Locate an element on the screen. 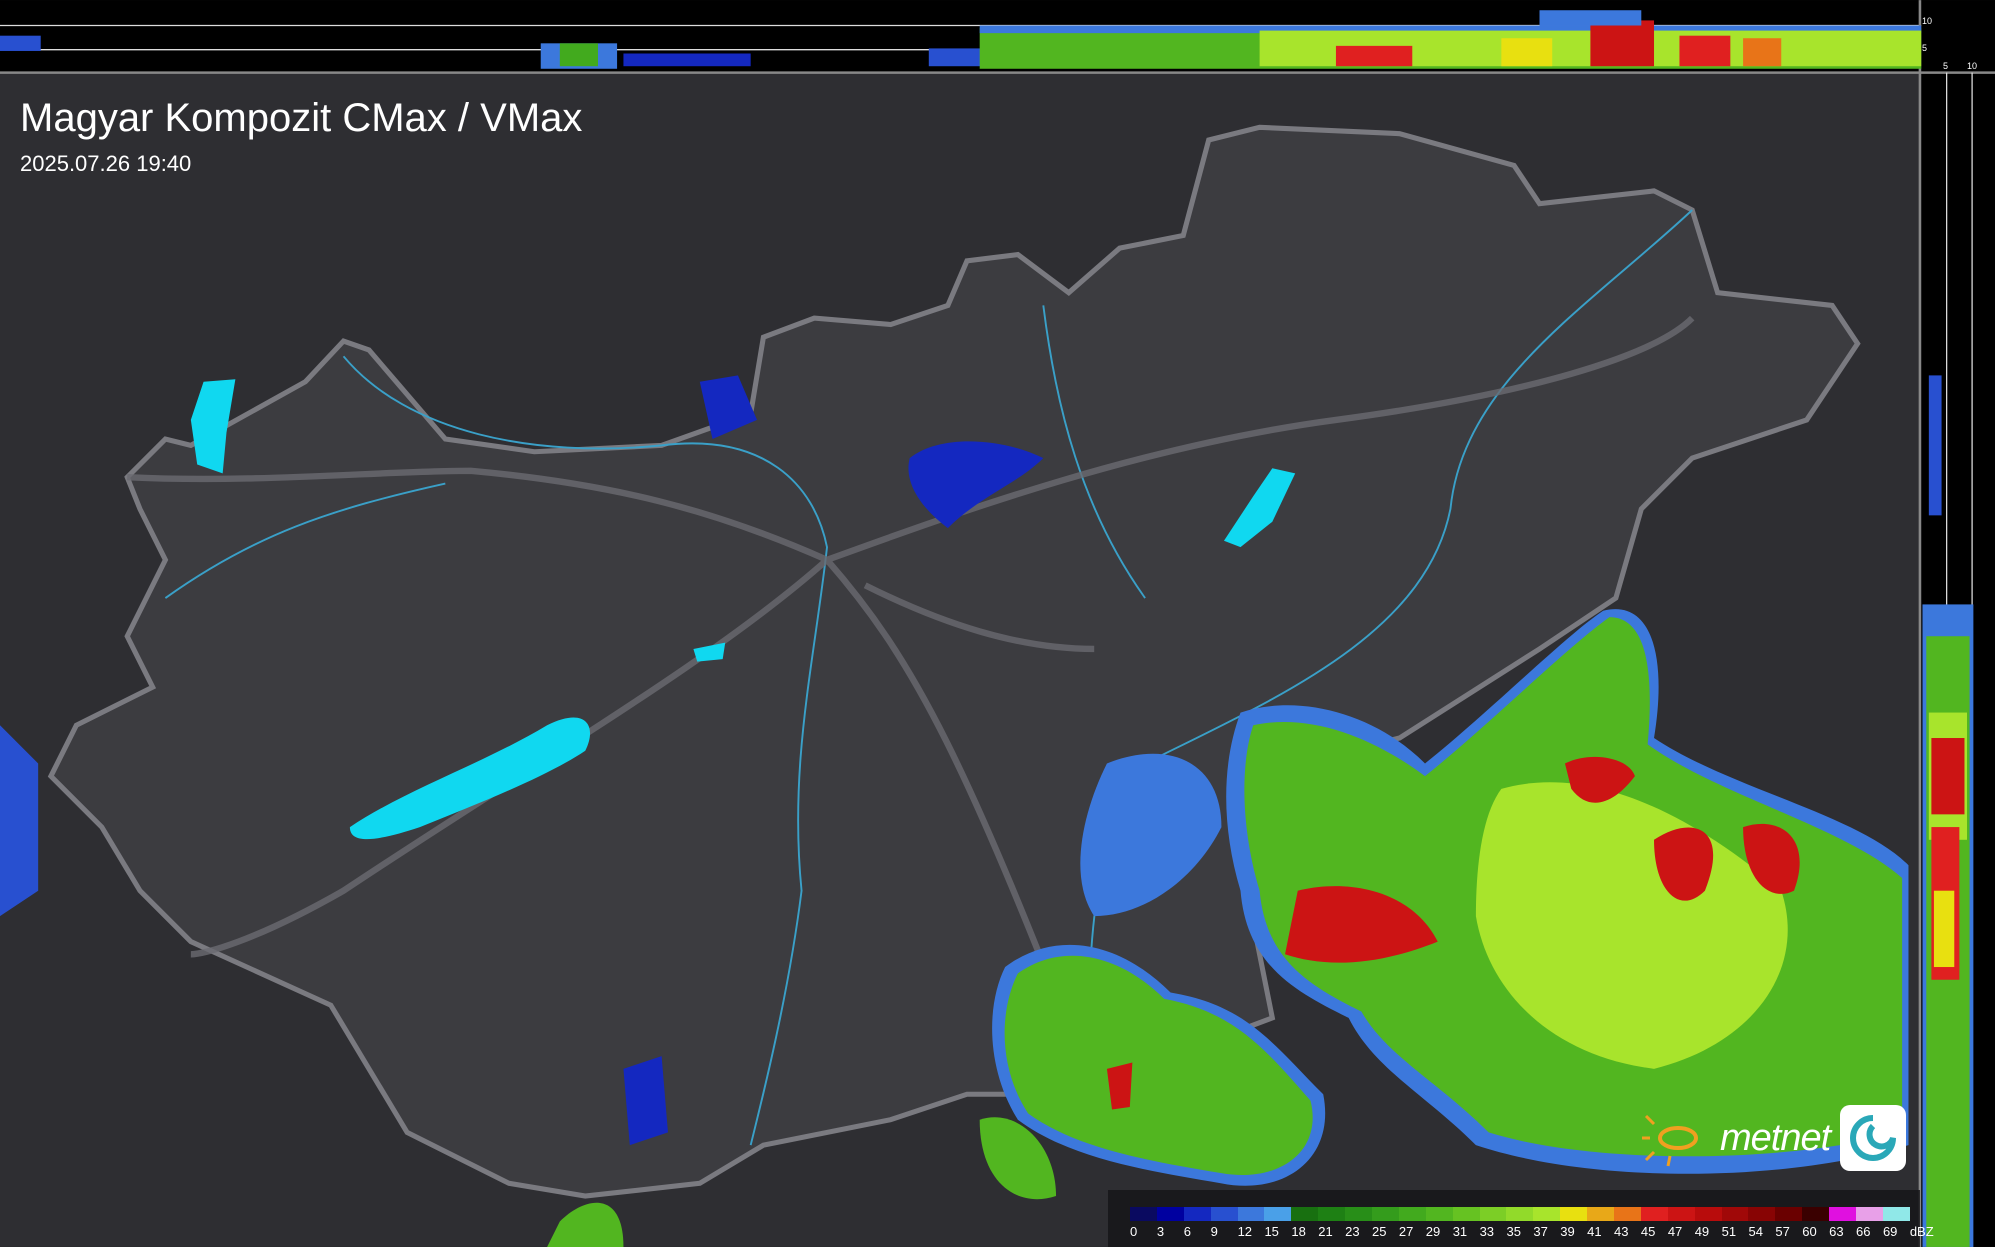 This screenshot has width=1995, height=1247. lake-neusiedl is located at coordinates (213, 426).